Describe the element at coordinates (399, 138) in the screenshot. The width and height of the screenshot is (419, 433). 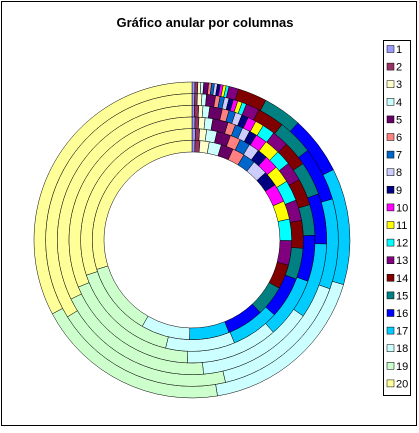
I see `legend-label: 6` at that location.